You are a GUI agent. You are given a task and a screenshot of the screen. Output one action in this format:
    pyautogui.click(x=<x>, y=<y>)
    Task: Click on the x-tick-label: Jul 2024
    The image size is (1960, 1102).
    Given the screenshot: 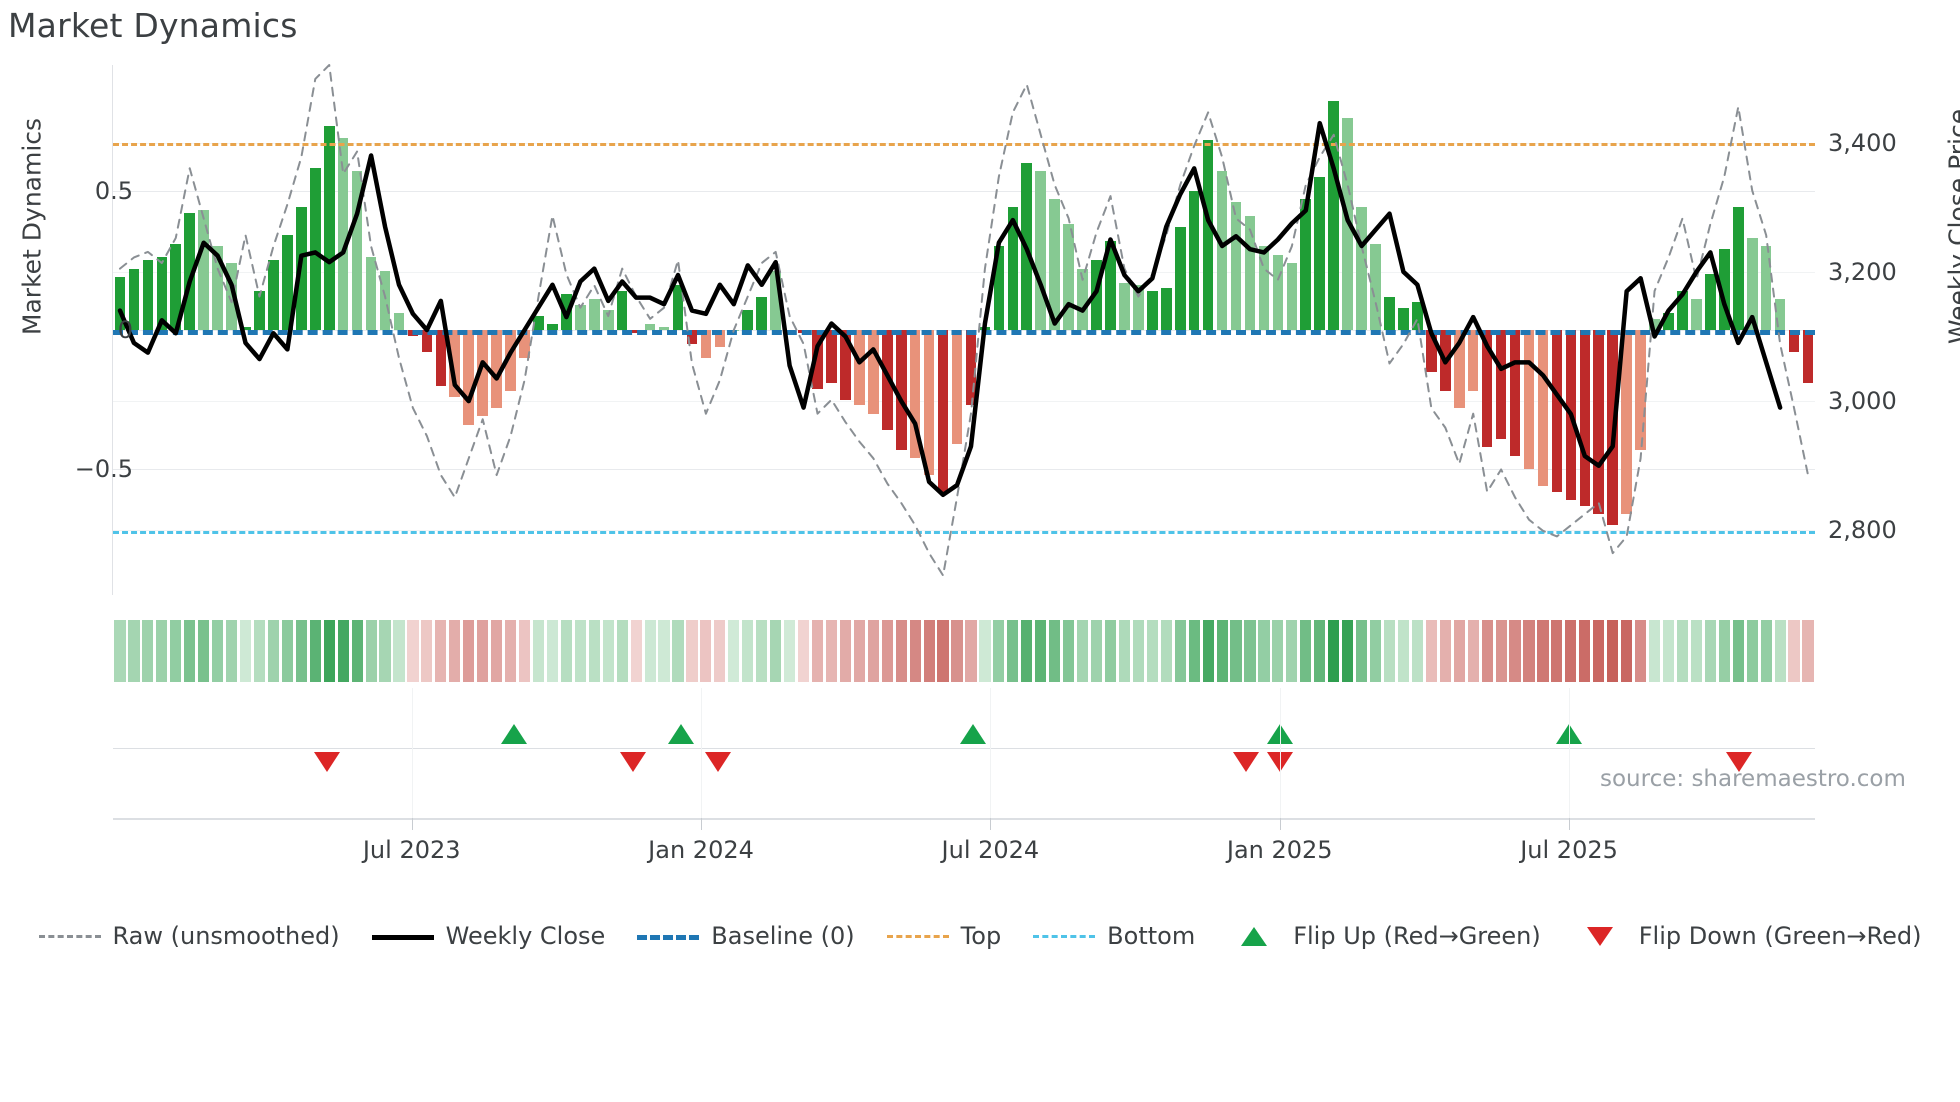 What is the action you would take?
    pyautogui.click(x=990, y=850)
    